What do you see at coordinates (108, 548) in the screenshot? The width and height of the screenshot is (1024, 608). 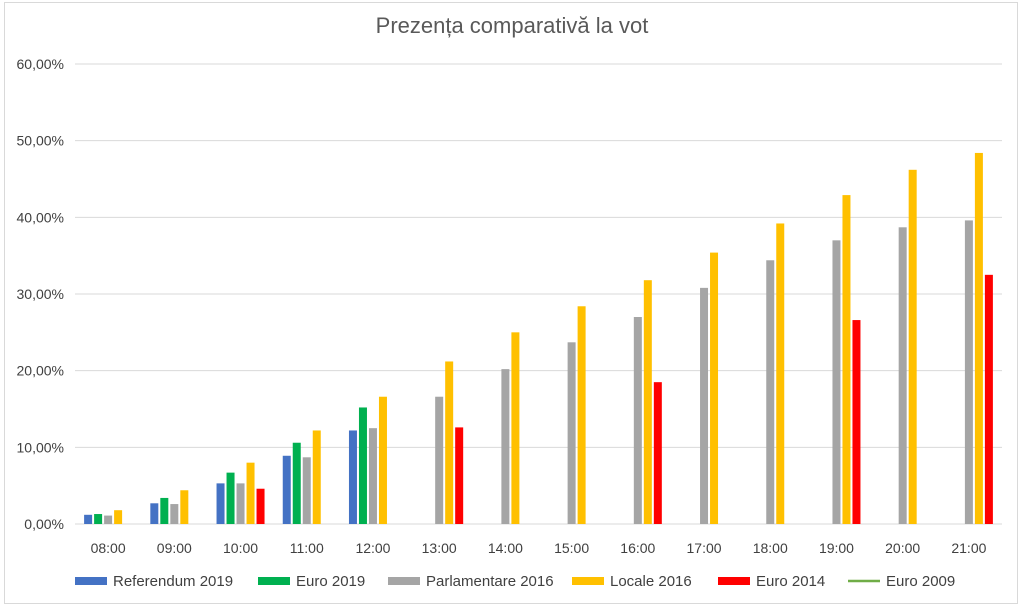 I see `x-tick-label: 08:00` at bounding box center [108, 548].